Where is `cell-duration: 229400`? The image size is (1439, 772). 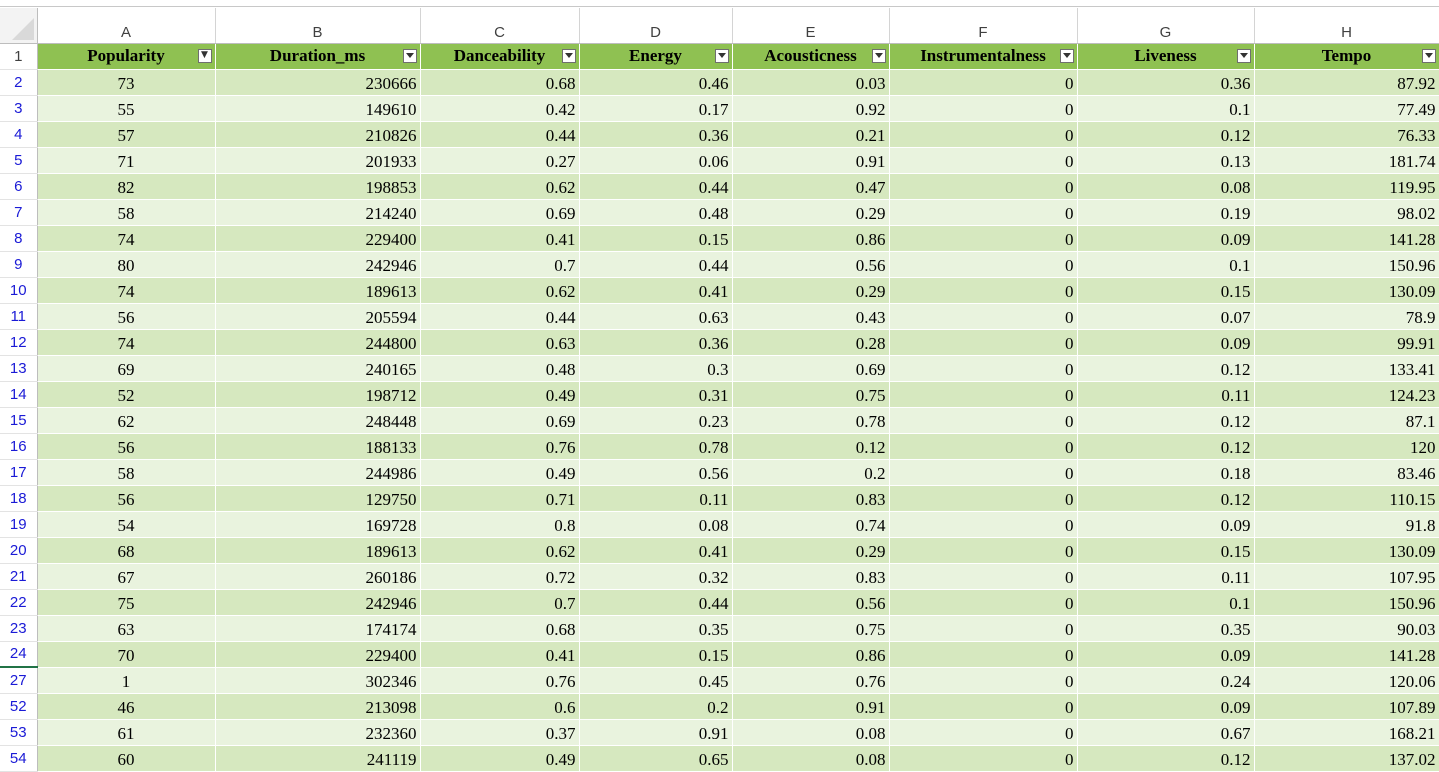
cell-duration: 229400 is located at coordinates (318, 654).